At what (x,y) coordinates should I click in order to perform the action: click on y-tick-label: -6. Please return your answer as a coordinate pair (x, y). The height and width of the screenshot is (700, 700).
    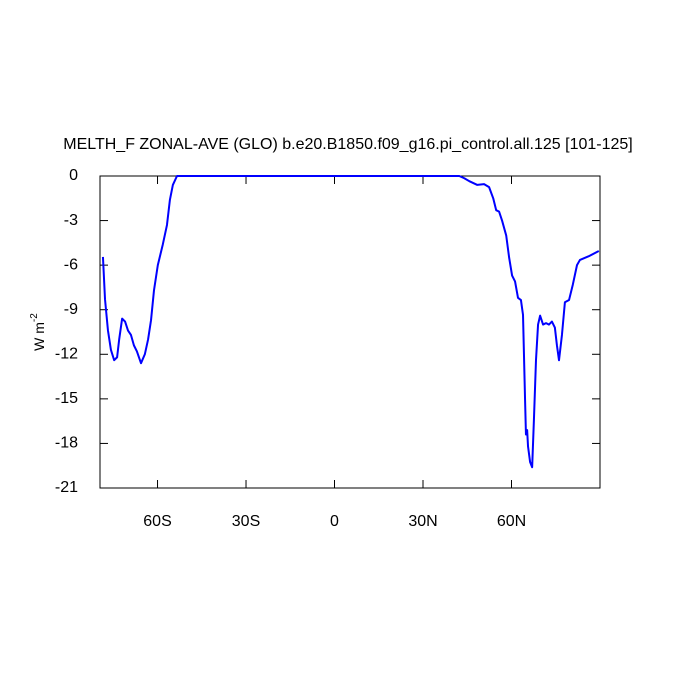
    Looking at the image, I should click on (71, 264).